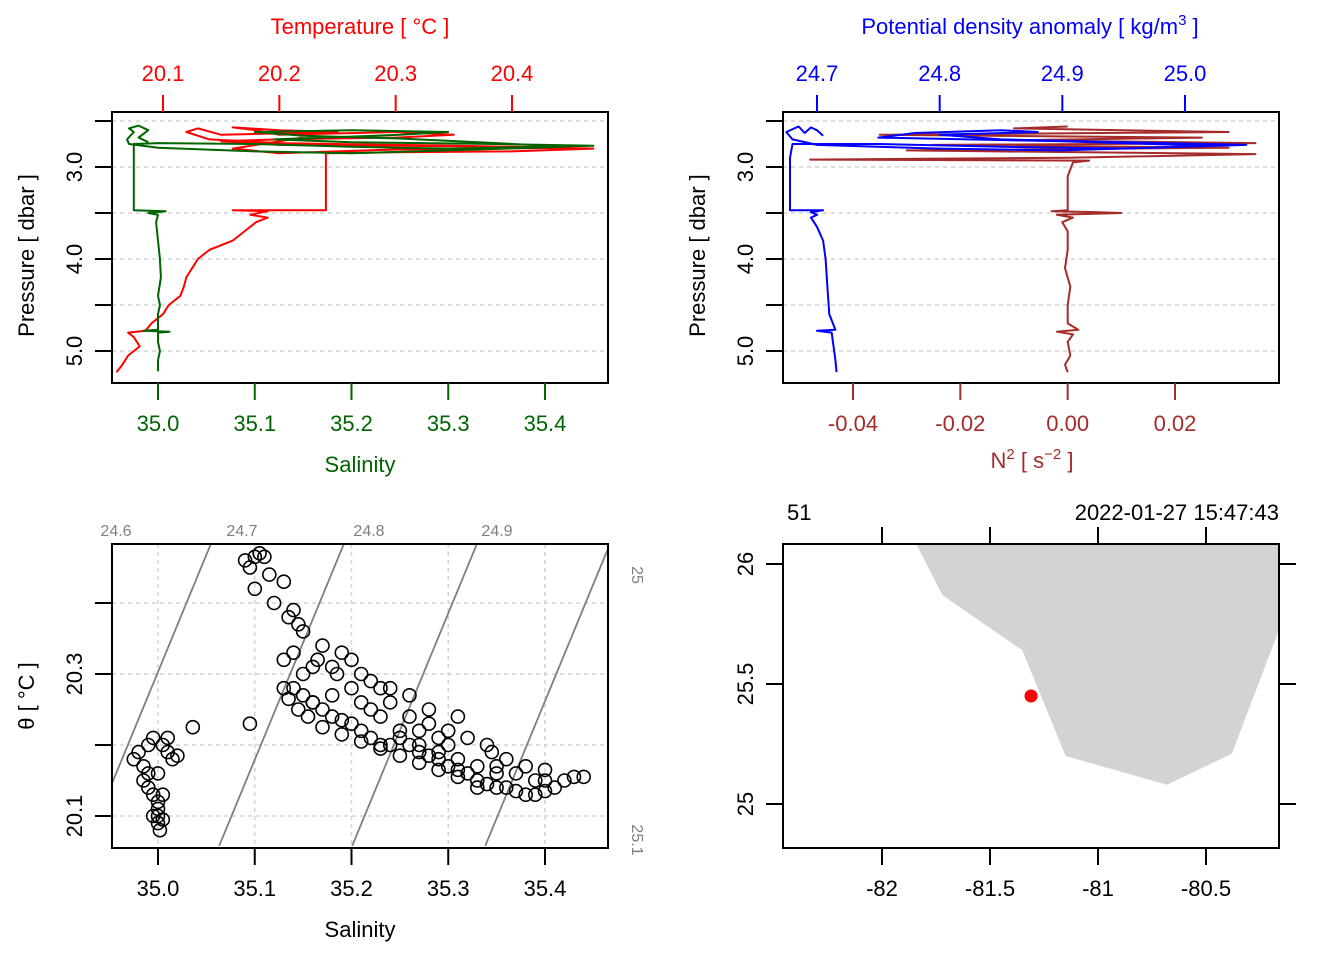 This screenshot has height=960, width=1344. What do you see at coordinates (448, 423) in the screenshot?
I see `x-bottom-tick-label: 35.3` at bounding box center [448, 423].